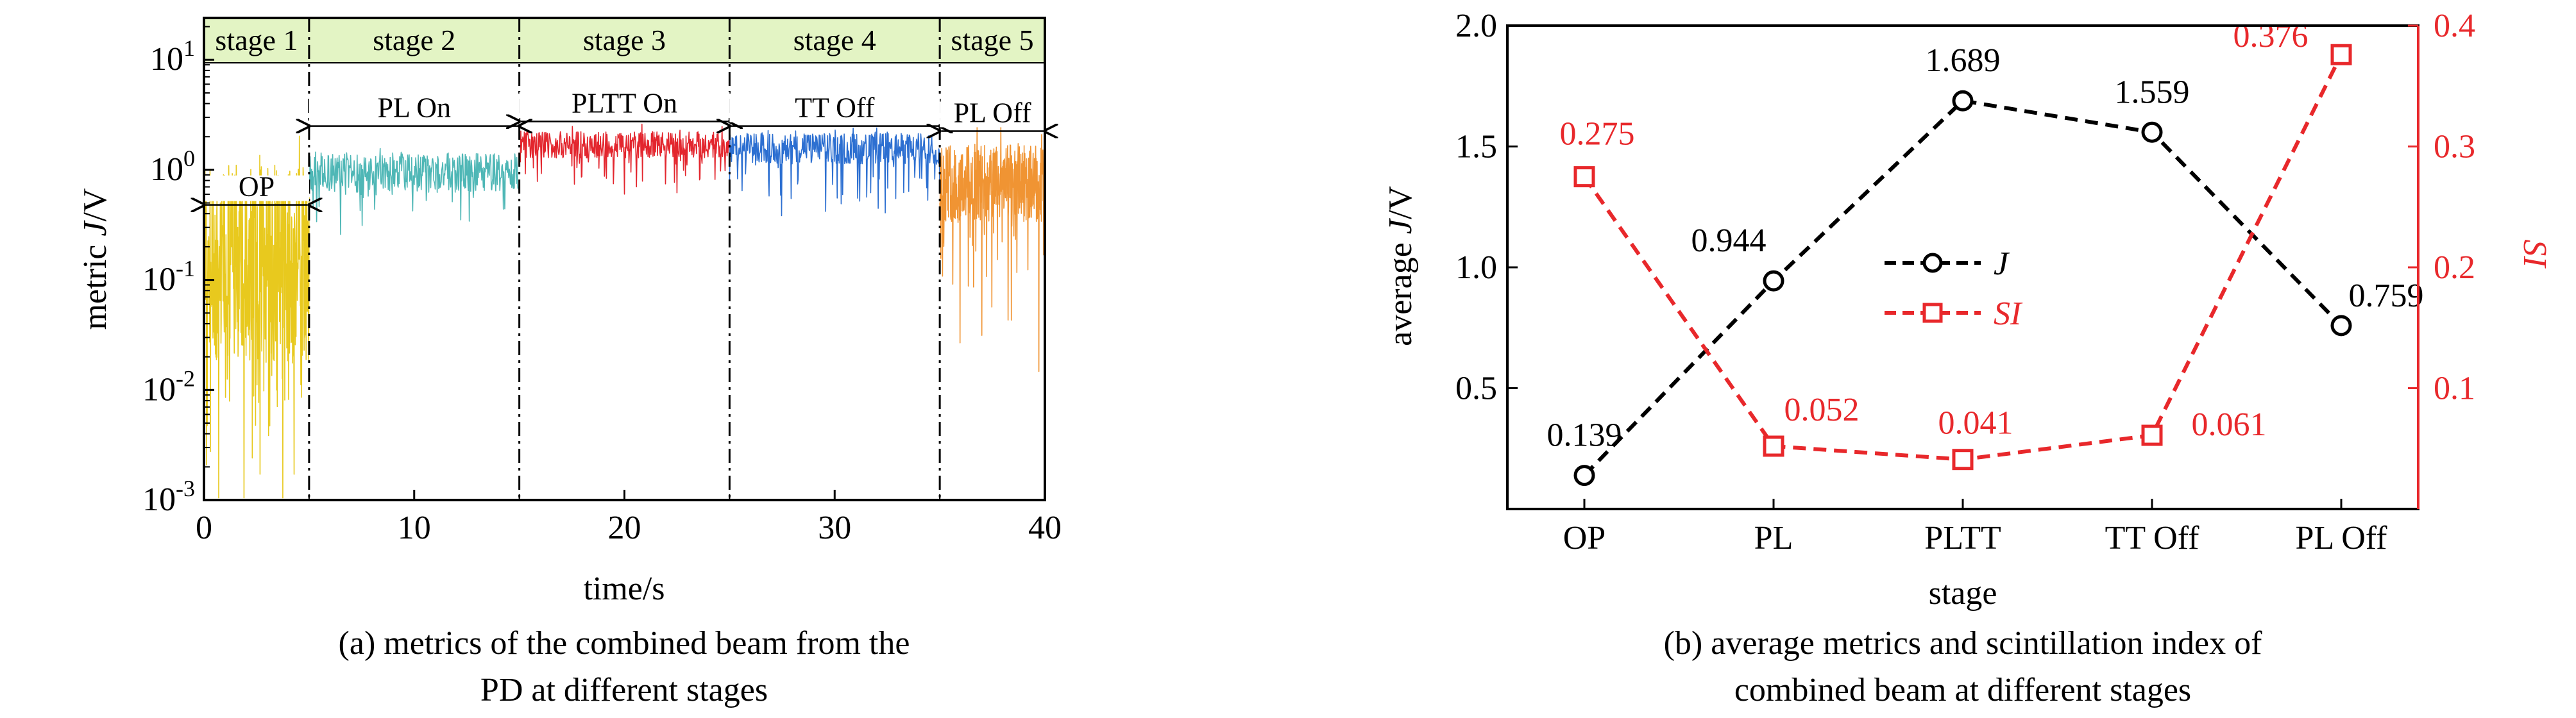 The height and width of the screenshot is (718, 2576). Describe the element at coordinates (1962, 690) in the screenshot. I see `caption-b-line-2: combined beam at different stages` at that location.